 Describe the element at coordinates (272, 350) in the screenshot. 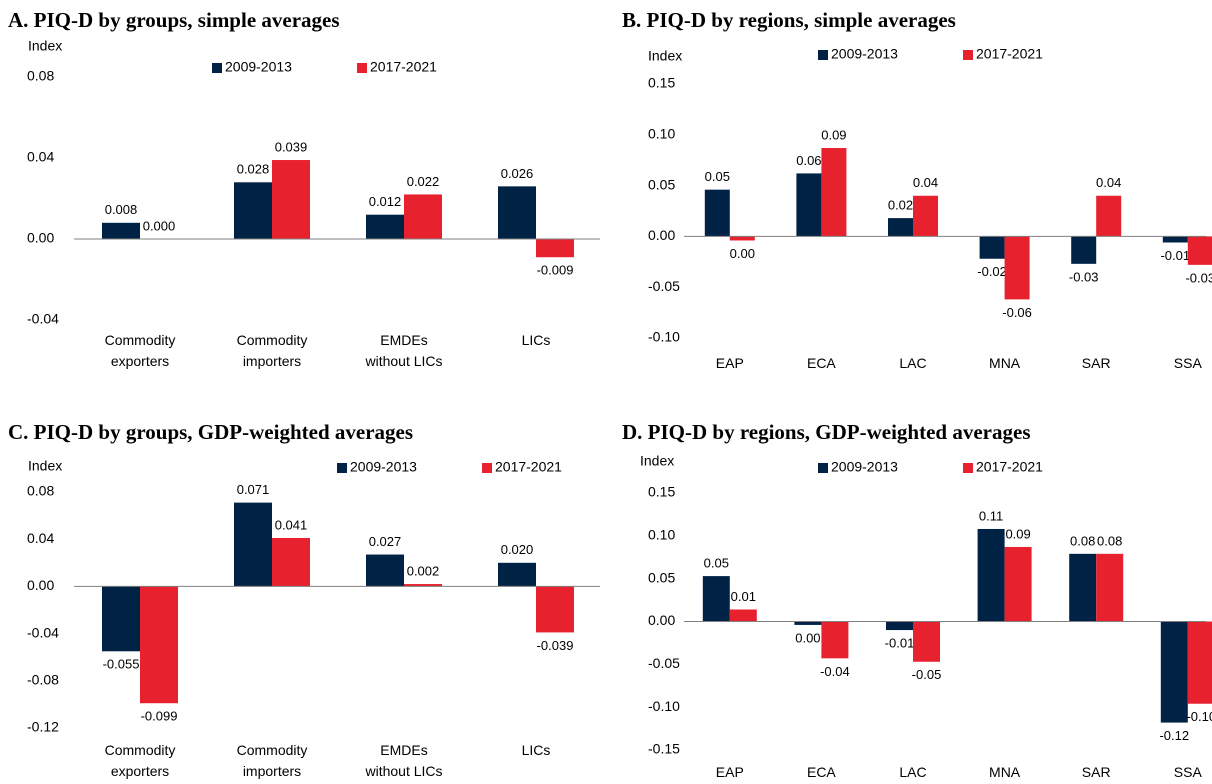

I see `x-tick-label: Commodity importers` at that location.